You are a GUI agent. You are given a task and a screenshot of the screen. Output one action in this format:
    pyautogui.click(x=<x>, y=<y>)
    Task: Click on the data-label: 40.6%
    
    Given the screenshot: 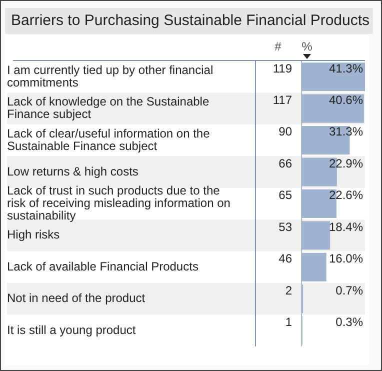 What is the action you would take?
    pyautogui.click(x=346, y=100)
    